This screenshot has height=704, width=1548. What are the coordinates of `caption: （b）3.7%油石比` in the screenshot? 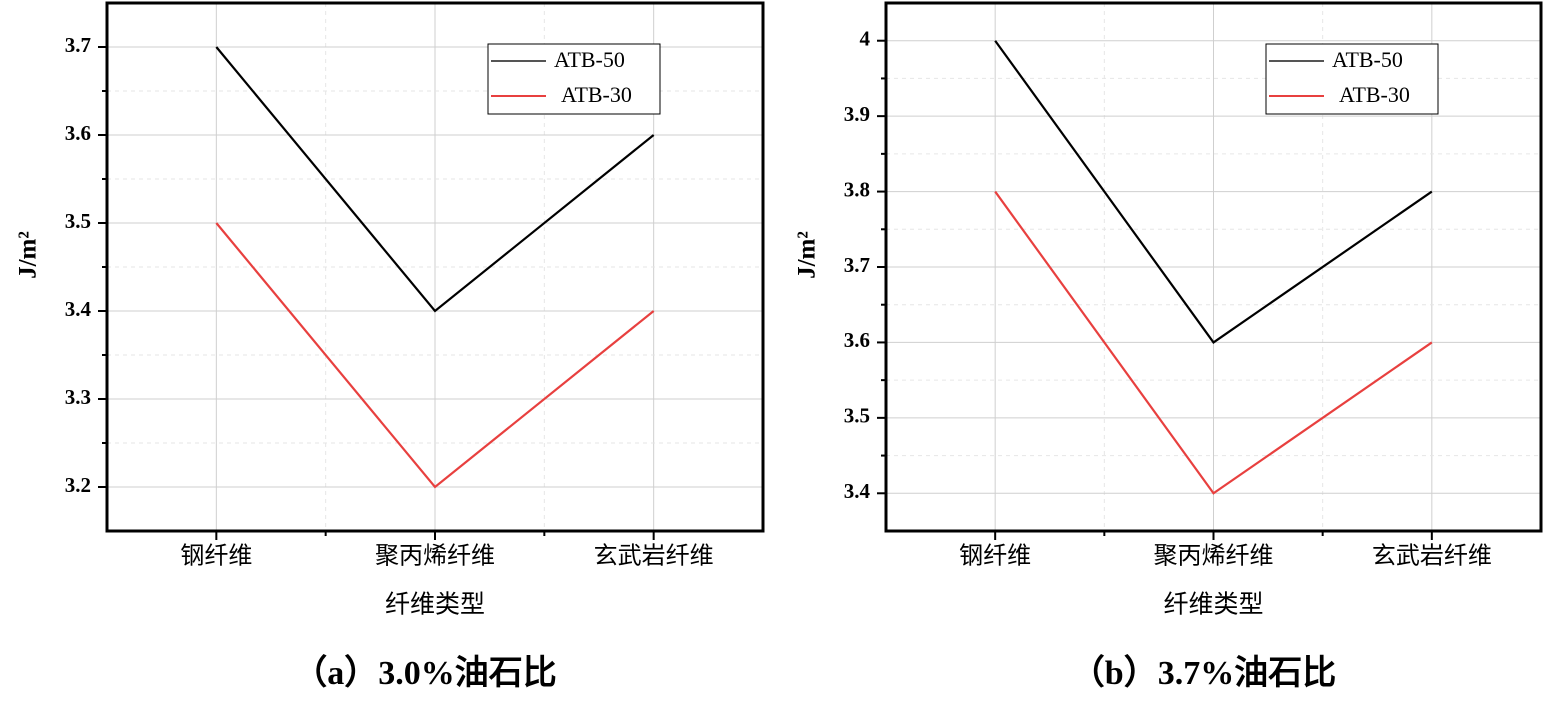 It's located at (1203, 672).